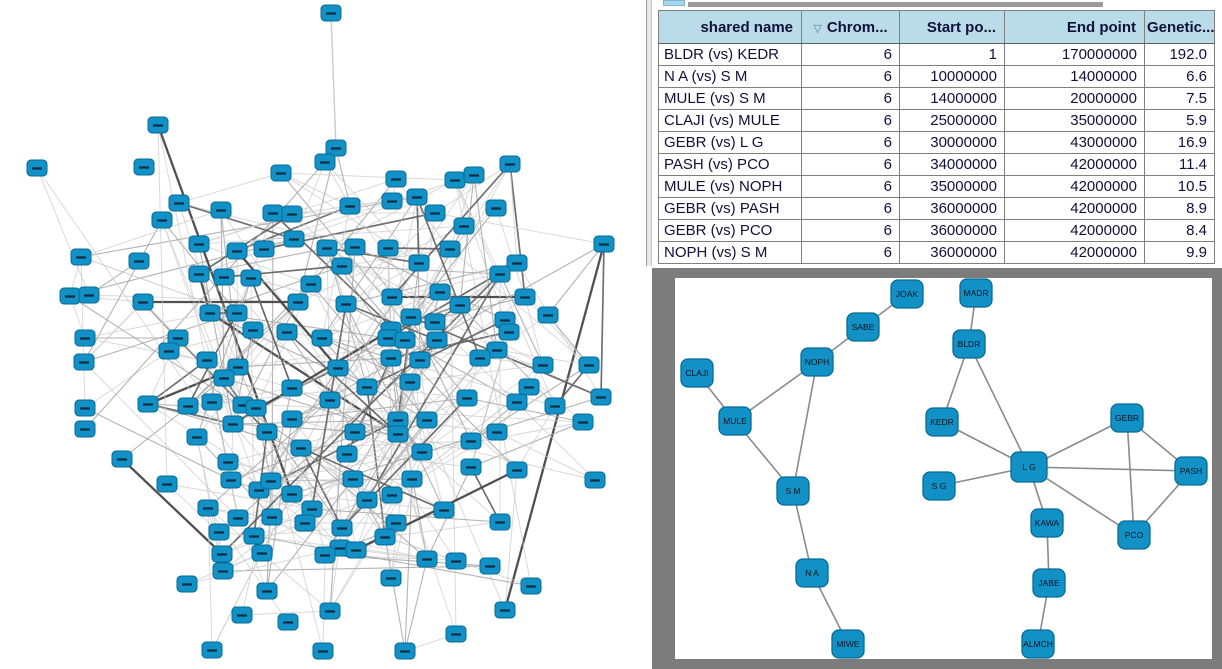 The height and width of the screenshot is (669, 1222). What do you see at coordinates (674, 3) in the screenshot?
I see `tab-fragment` at bounding box center [674, 3].